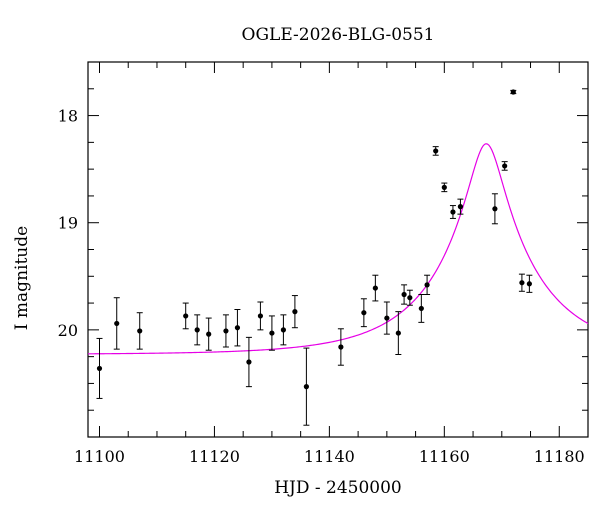  I want to click on x-tick-label: 11100, so click(99, 456).